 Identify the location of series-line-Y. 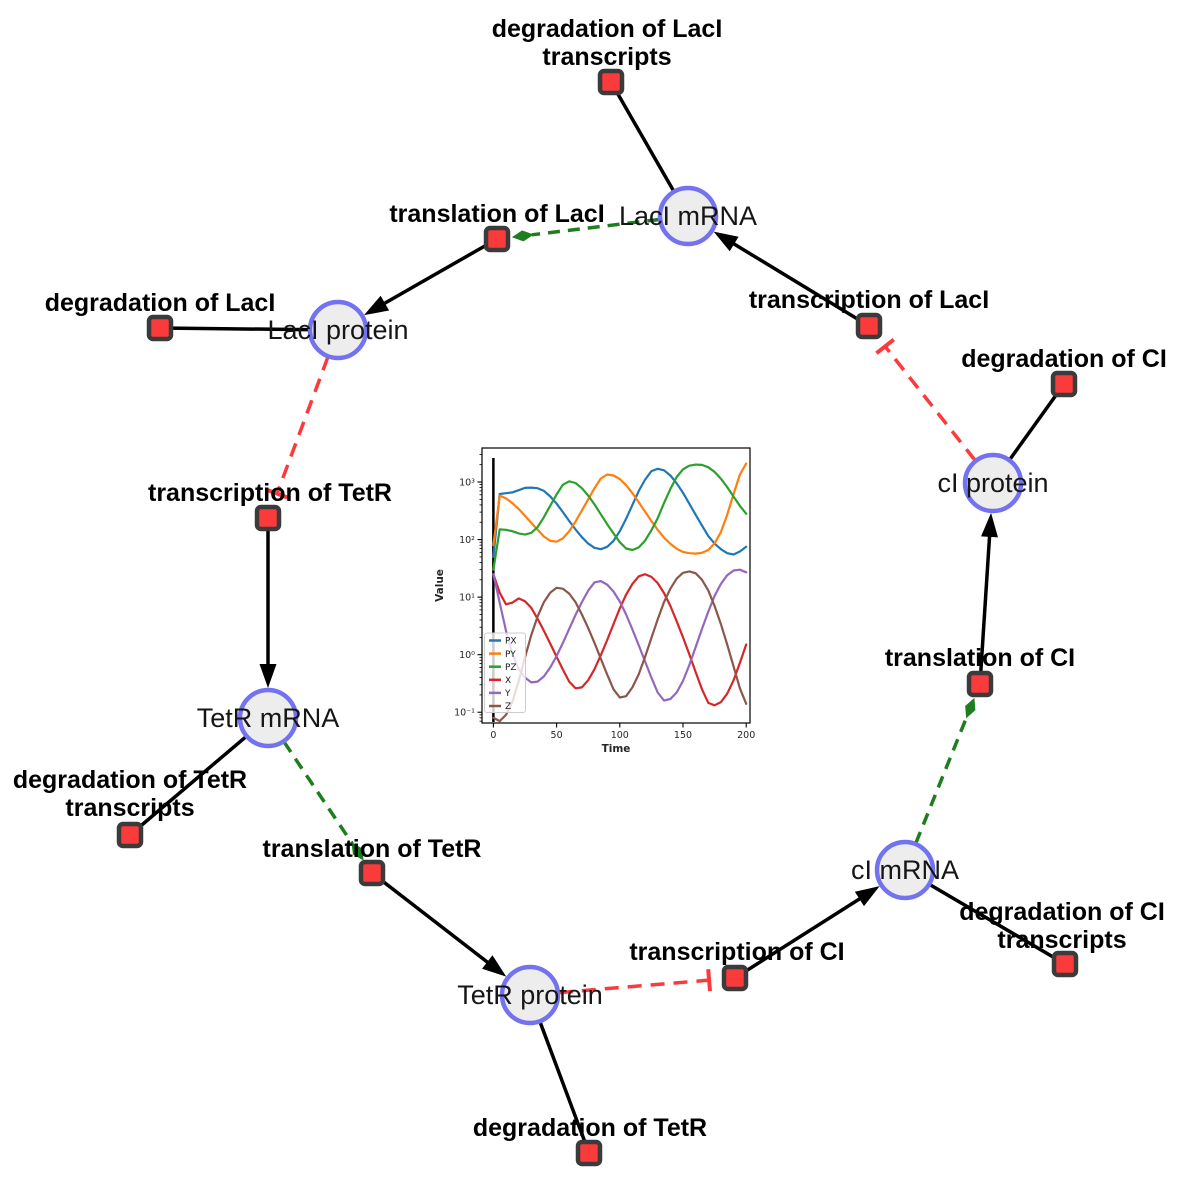
(620, 635).